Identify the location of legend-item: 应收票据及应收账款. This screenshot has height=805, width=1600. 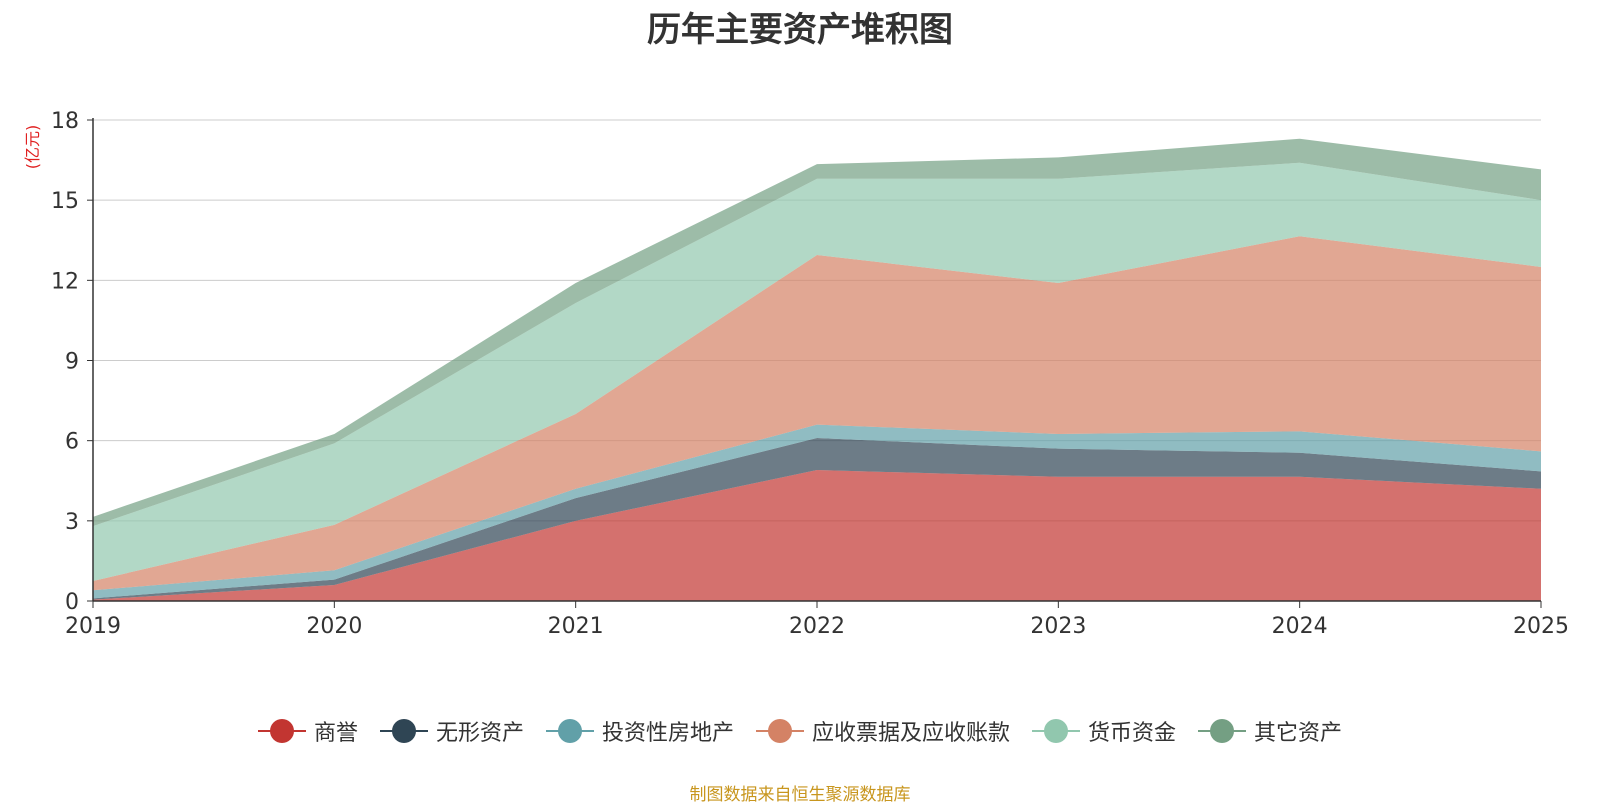
(883, 731).